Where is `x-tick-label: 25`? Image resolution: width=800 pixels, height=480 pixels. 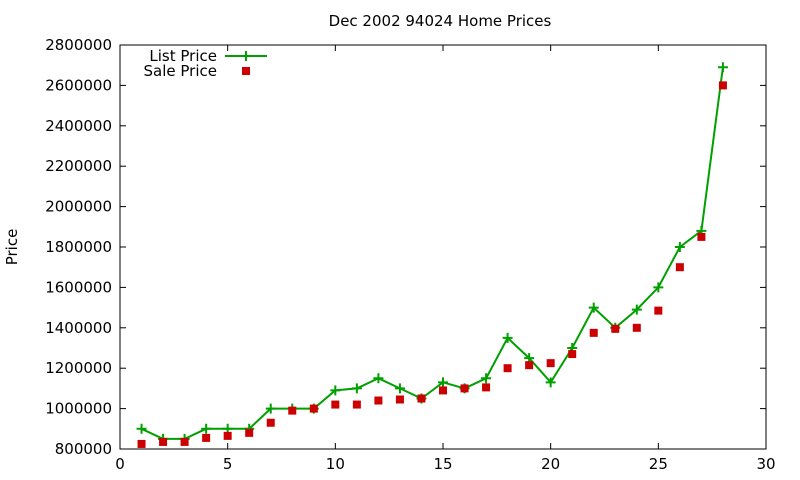 x-tick-label: 25 is located at coordinates (658, 464).